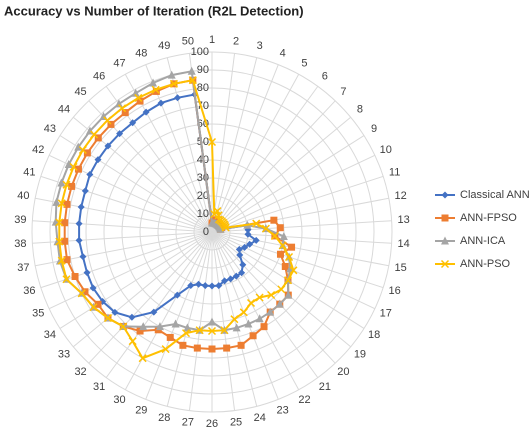 The width and height of the screenshot is (532, 439). What do you see at coordinates (260, 46) in the screenshot?
I see `category-label: 3` at bounding box center [260, 46].